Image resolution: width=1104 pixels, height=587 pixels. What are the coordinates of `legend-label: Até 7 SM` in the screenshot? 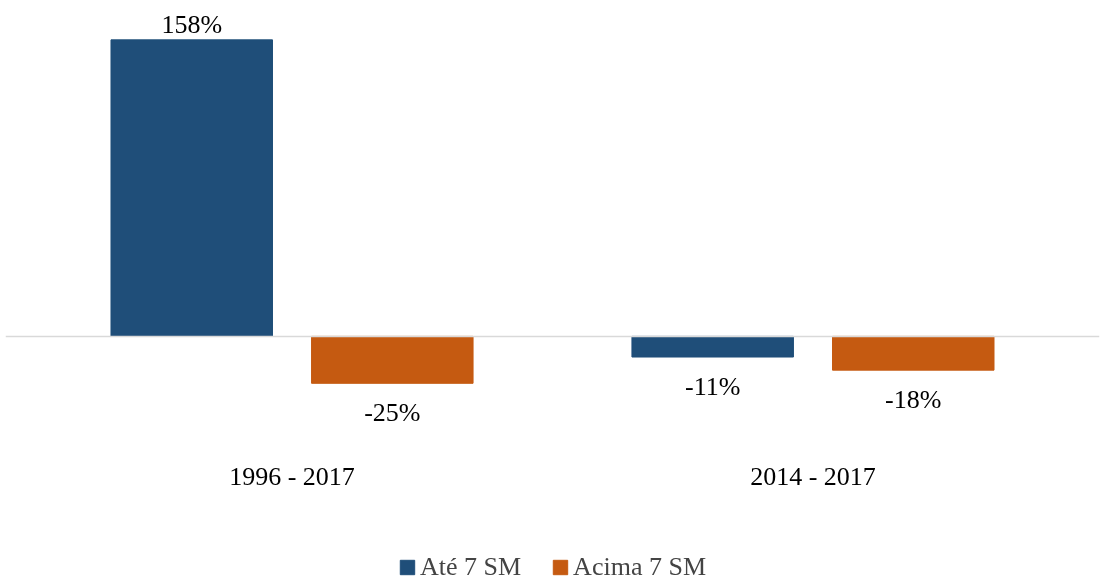 It's located at (470, 567).